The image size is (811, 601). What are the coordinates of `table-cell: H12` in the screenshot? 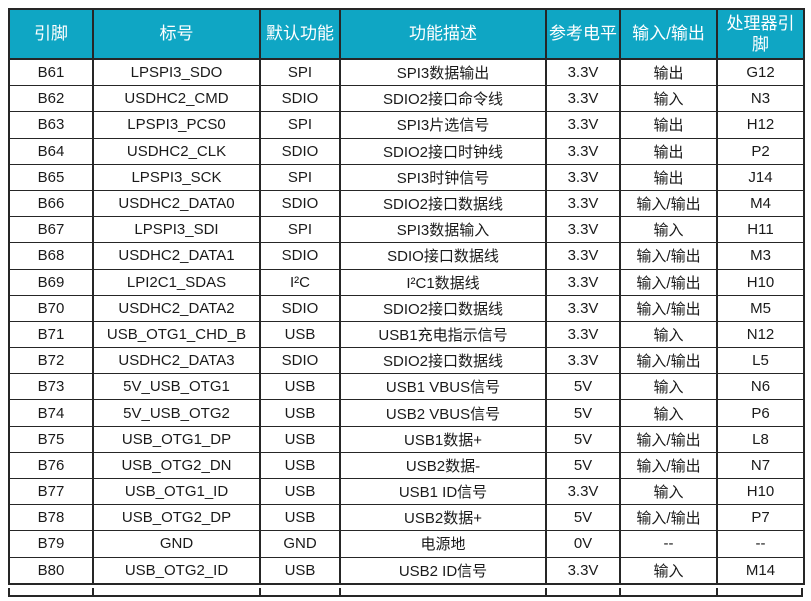 It's located at (760, 125).